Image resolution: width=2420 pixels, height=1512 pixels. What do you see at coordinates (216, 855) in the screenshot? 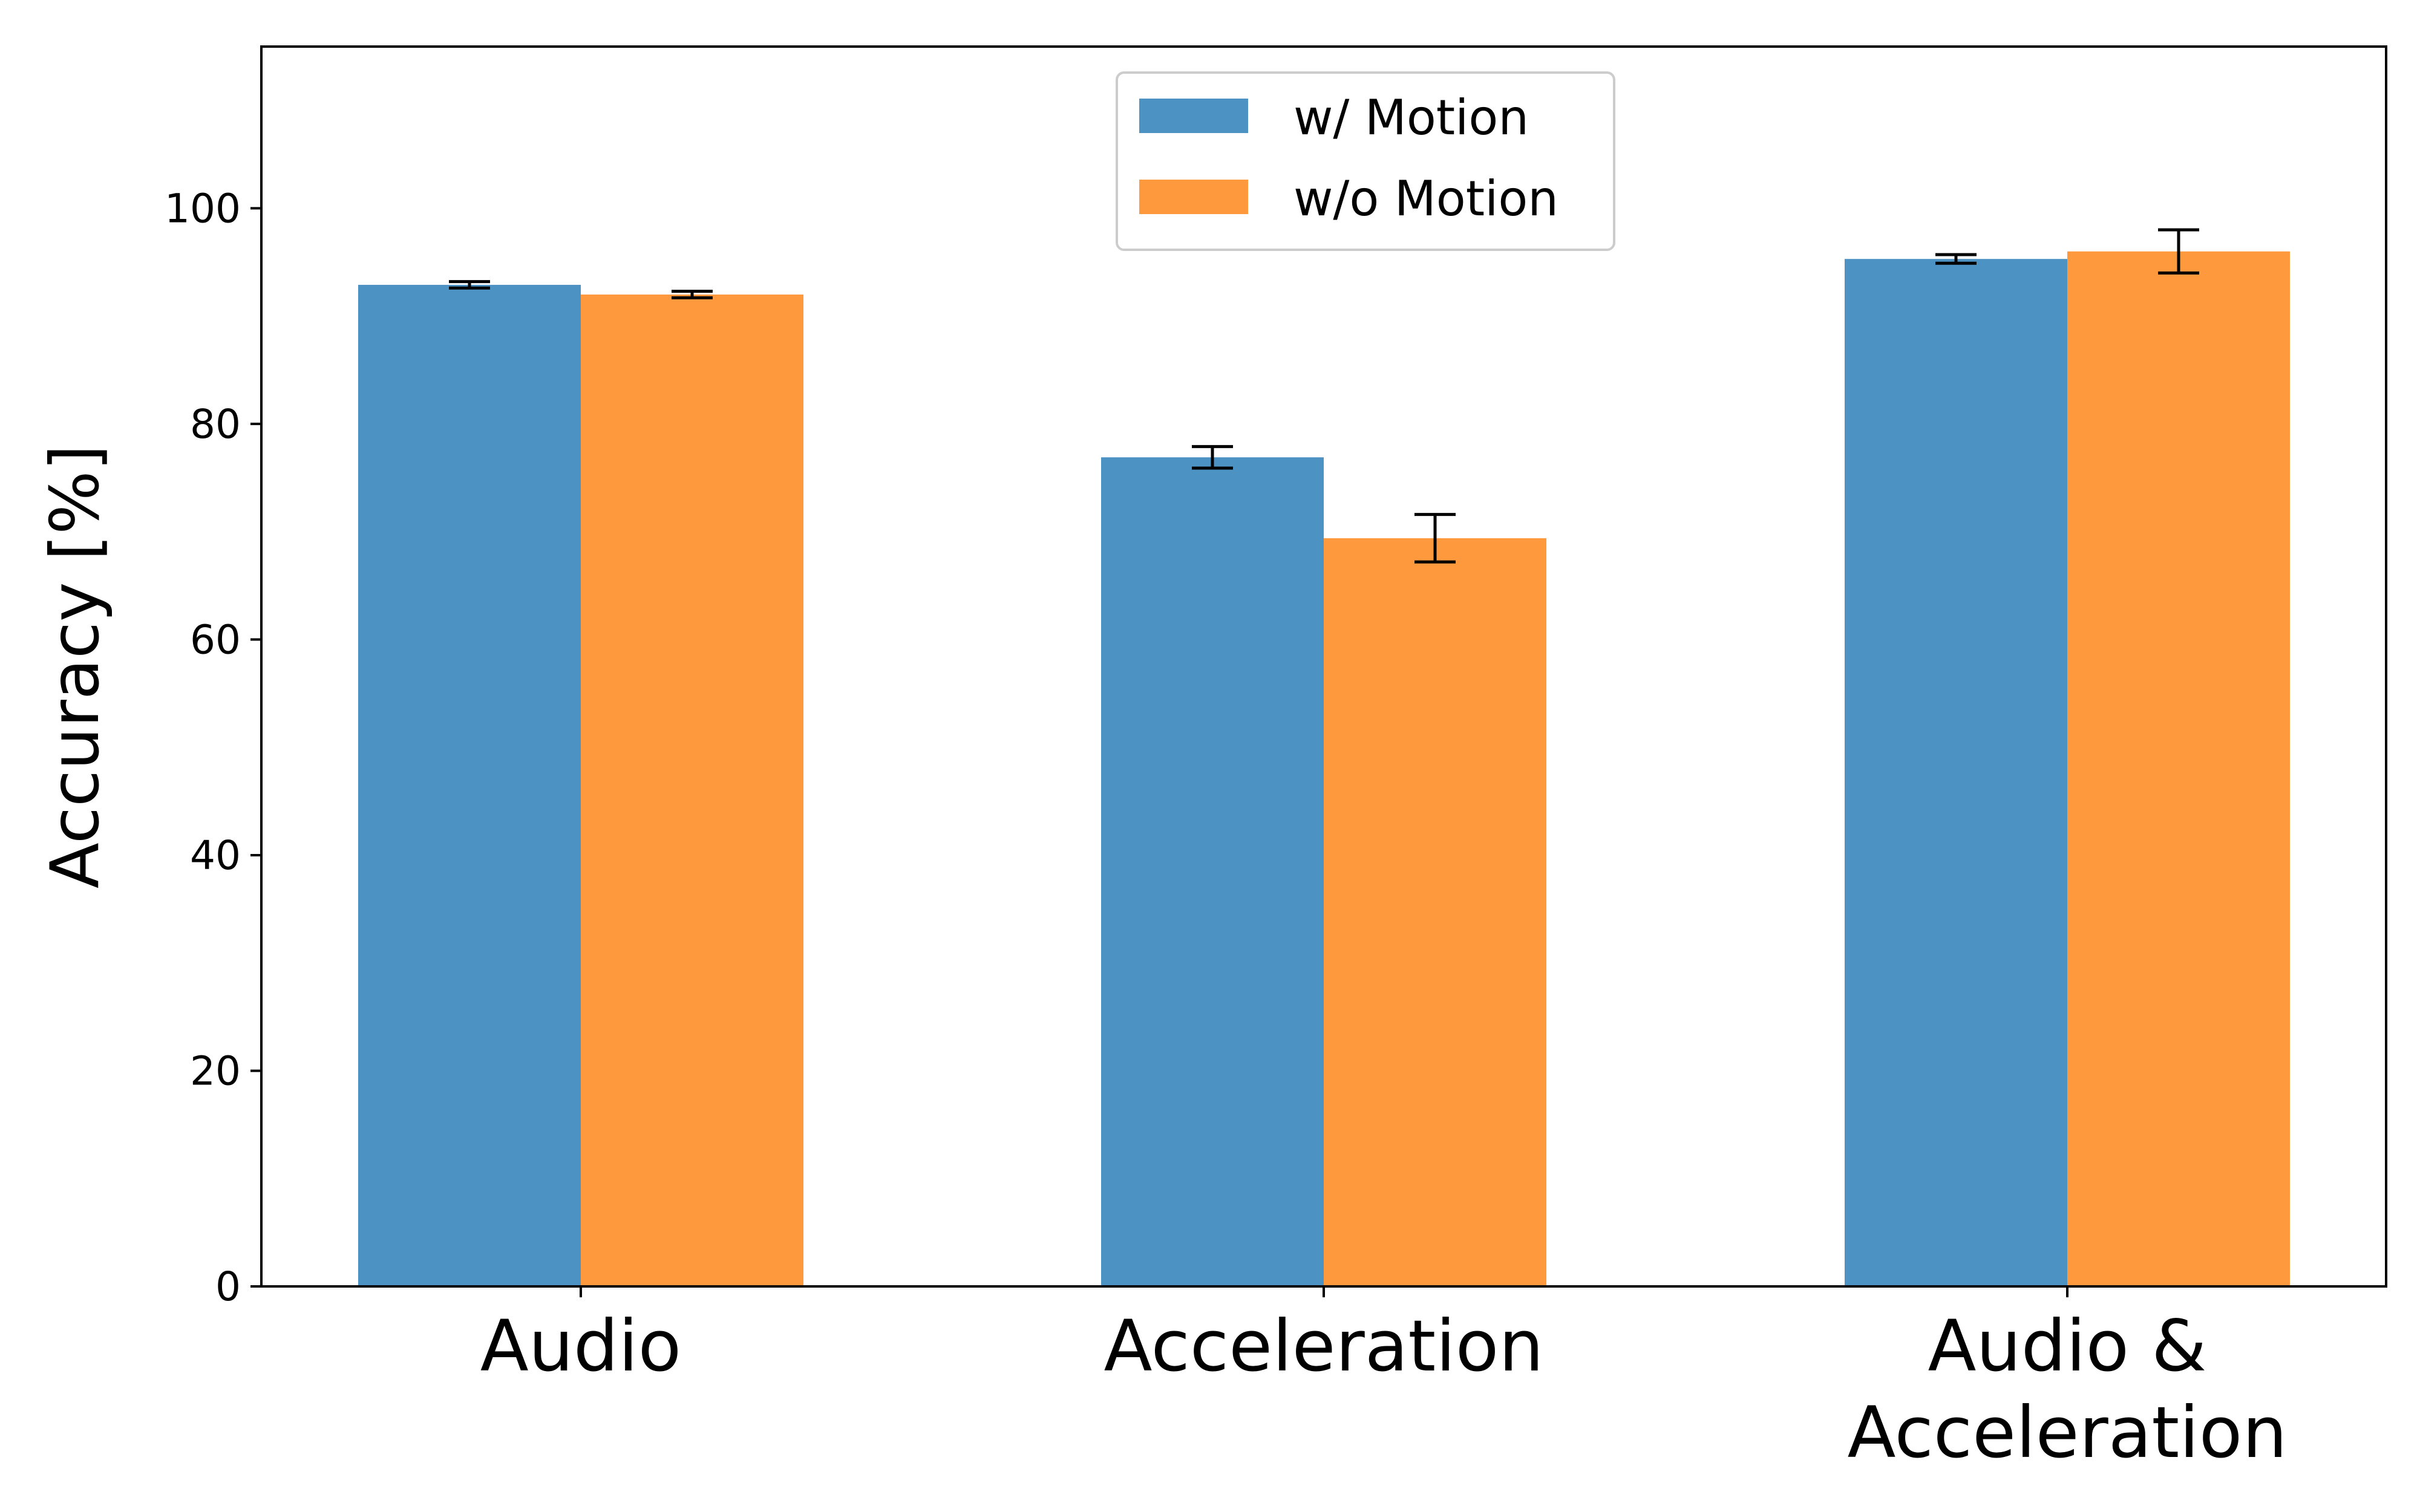
I see `y-tick-label: 40` at bounding box center [216, 855].